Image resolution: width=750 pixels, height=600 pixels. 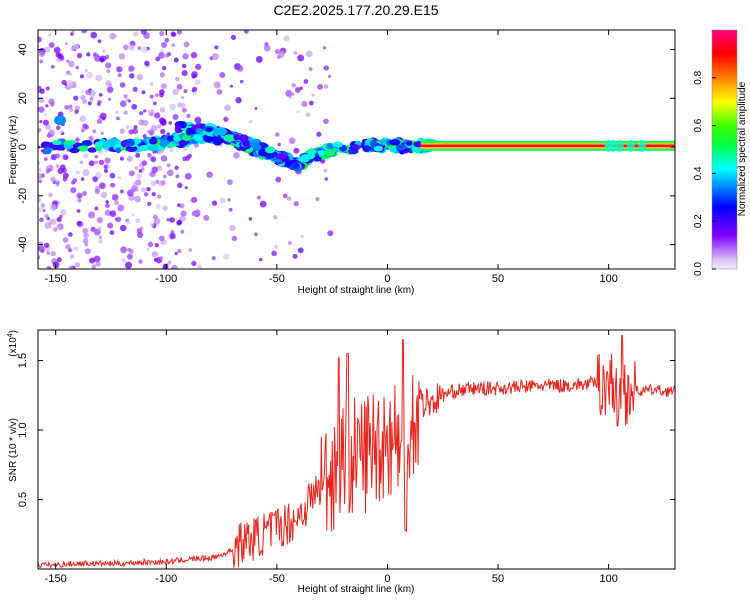 I want to click on line-blob-mark, so click(x=630, y=145).